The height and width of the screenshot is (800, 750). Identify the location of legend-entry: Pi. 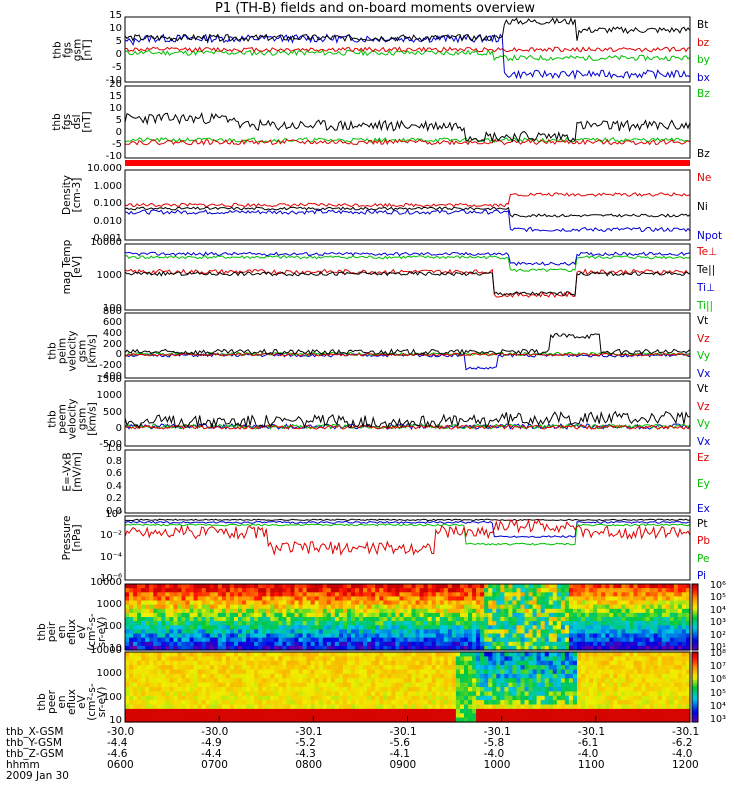
(702, 576).